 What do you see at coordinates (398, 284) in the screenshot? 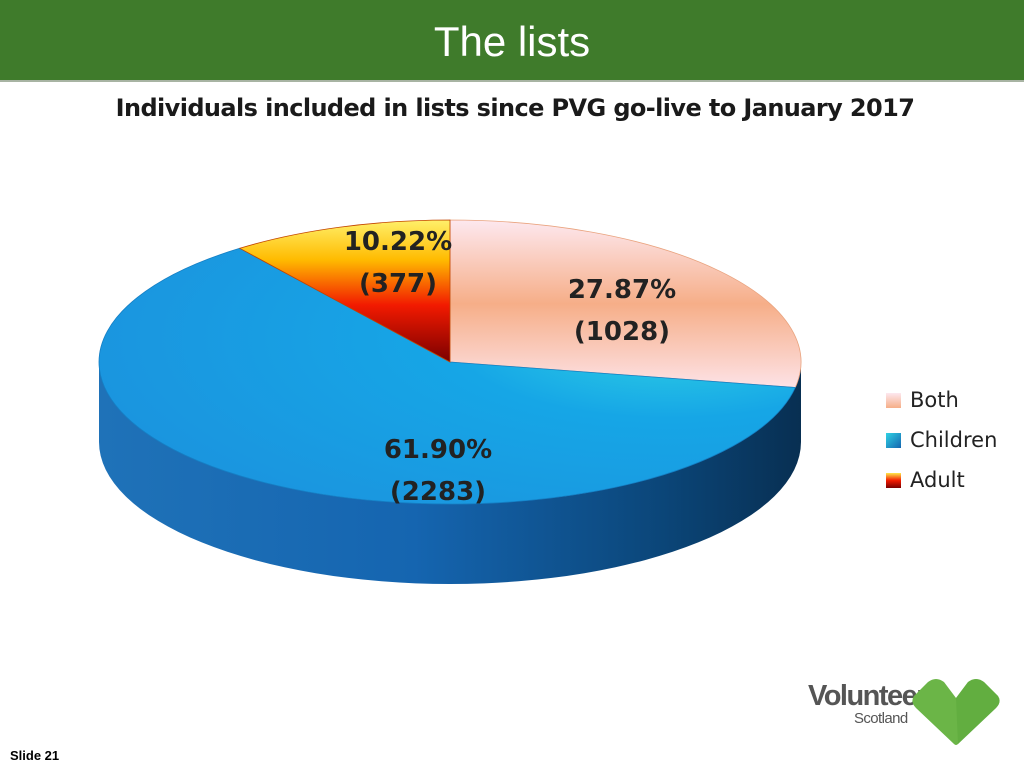
I see `data-label-count-adult: (377)` at bounding box center [398, 284].